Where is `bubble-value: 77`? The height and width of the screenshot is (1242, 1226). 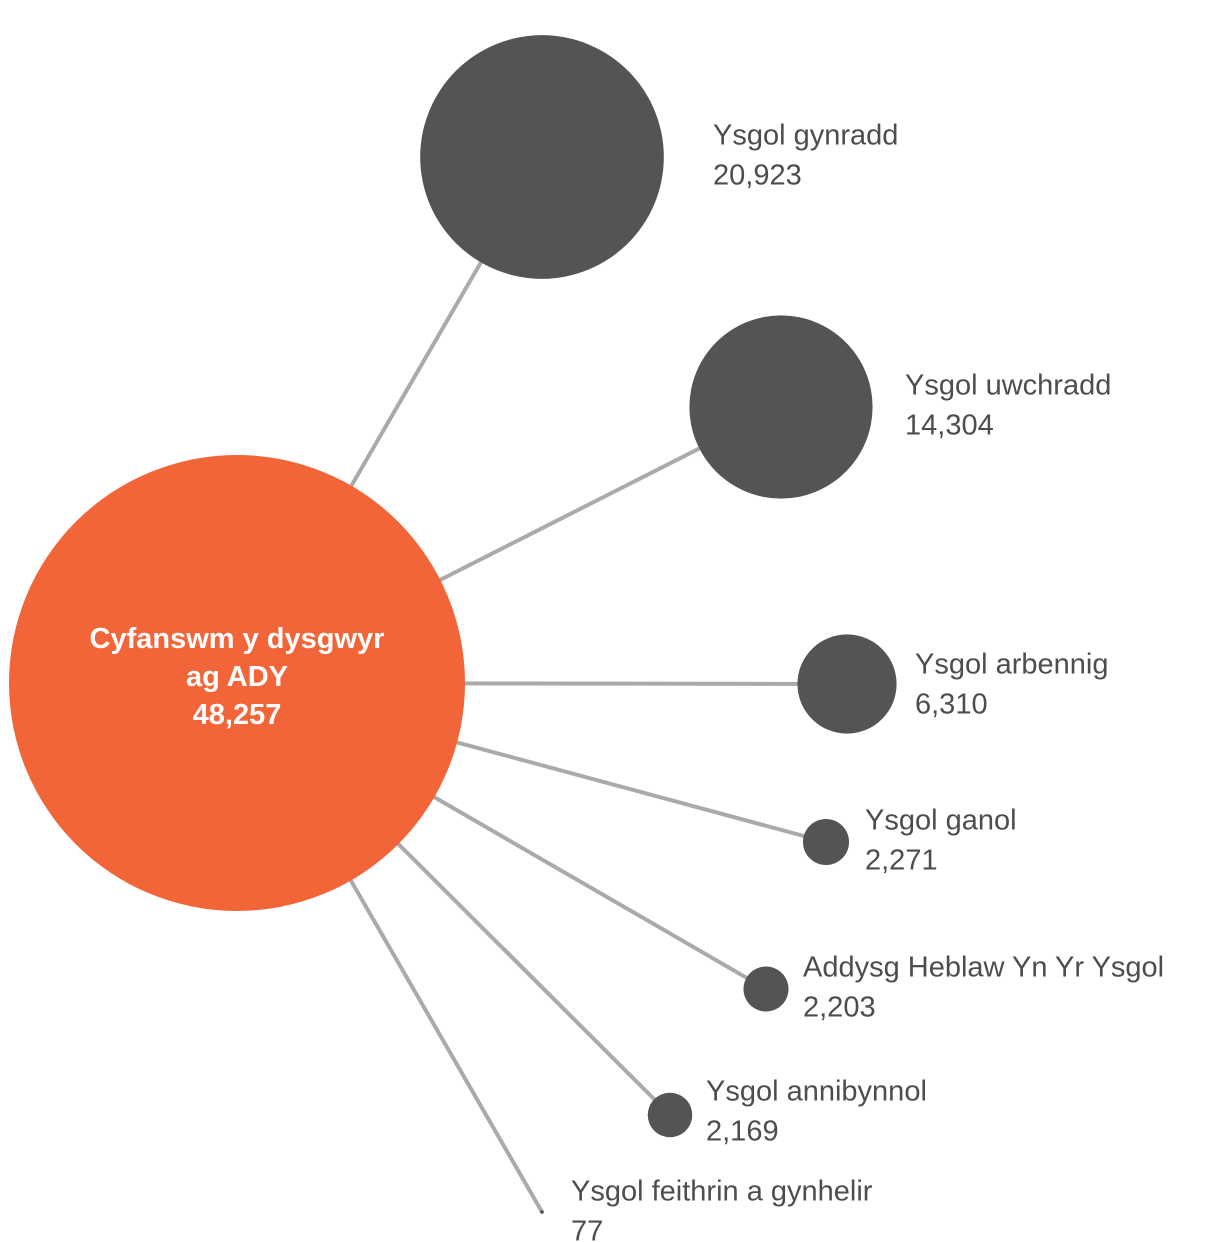 bubble-value: 77 is located at coordinates (587, 1229).